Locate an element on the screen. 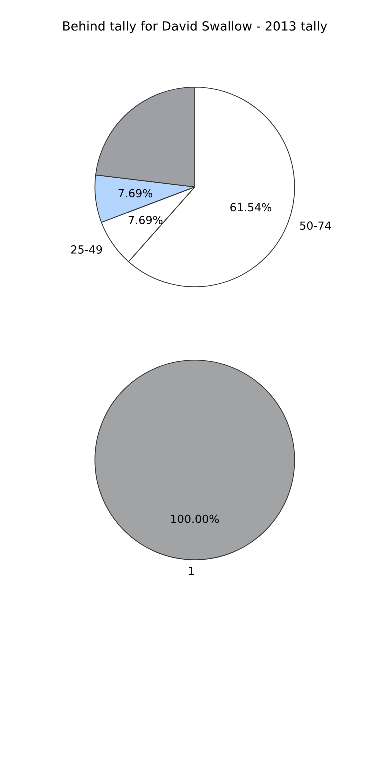  slice-label: 25-49 is located at coordinates (87, 250).